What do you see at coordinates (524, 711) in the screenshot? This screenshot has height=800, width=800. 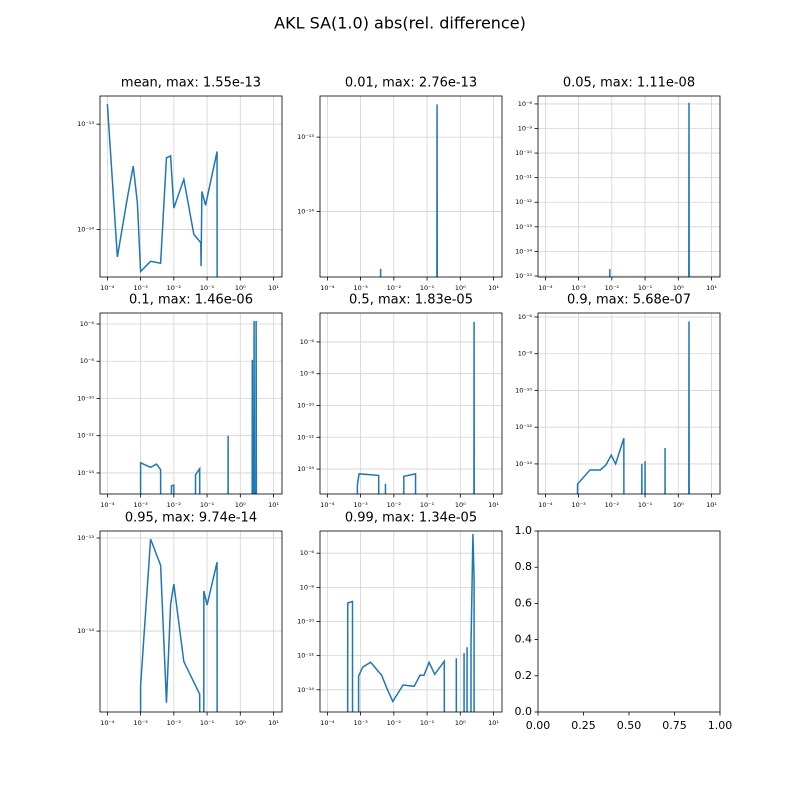 I see `y-tick-label: 0.0` at bounding box center [524, 711].